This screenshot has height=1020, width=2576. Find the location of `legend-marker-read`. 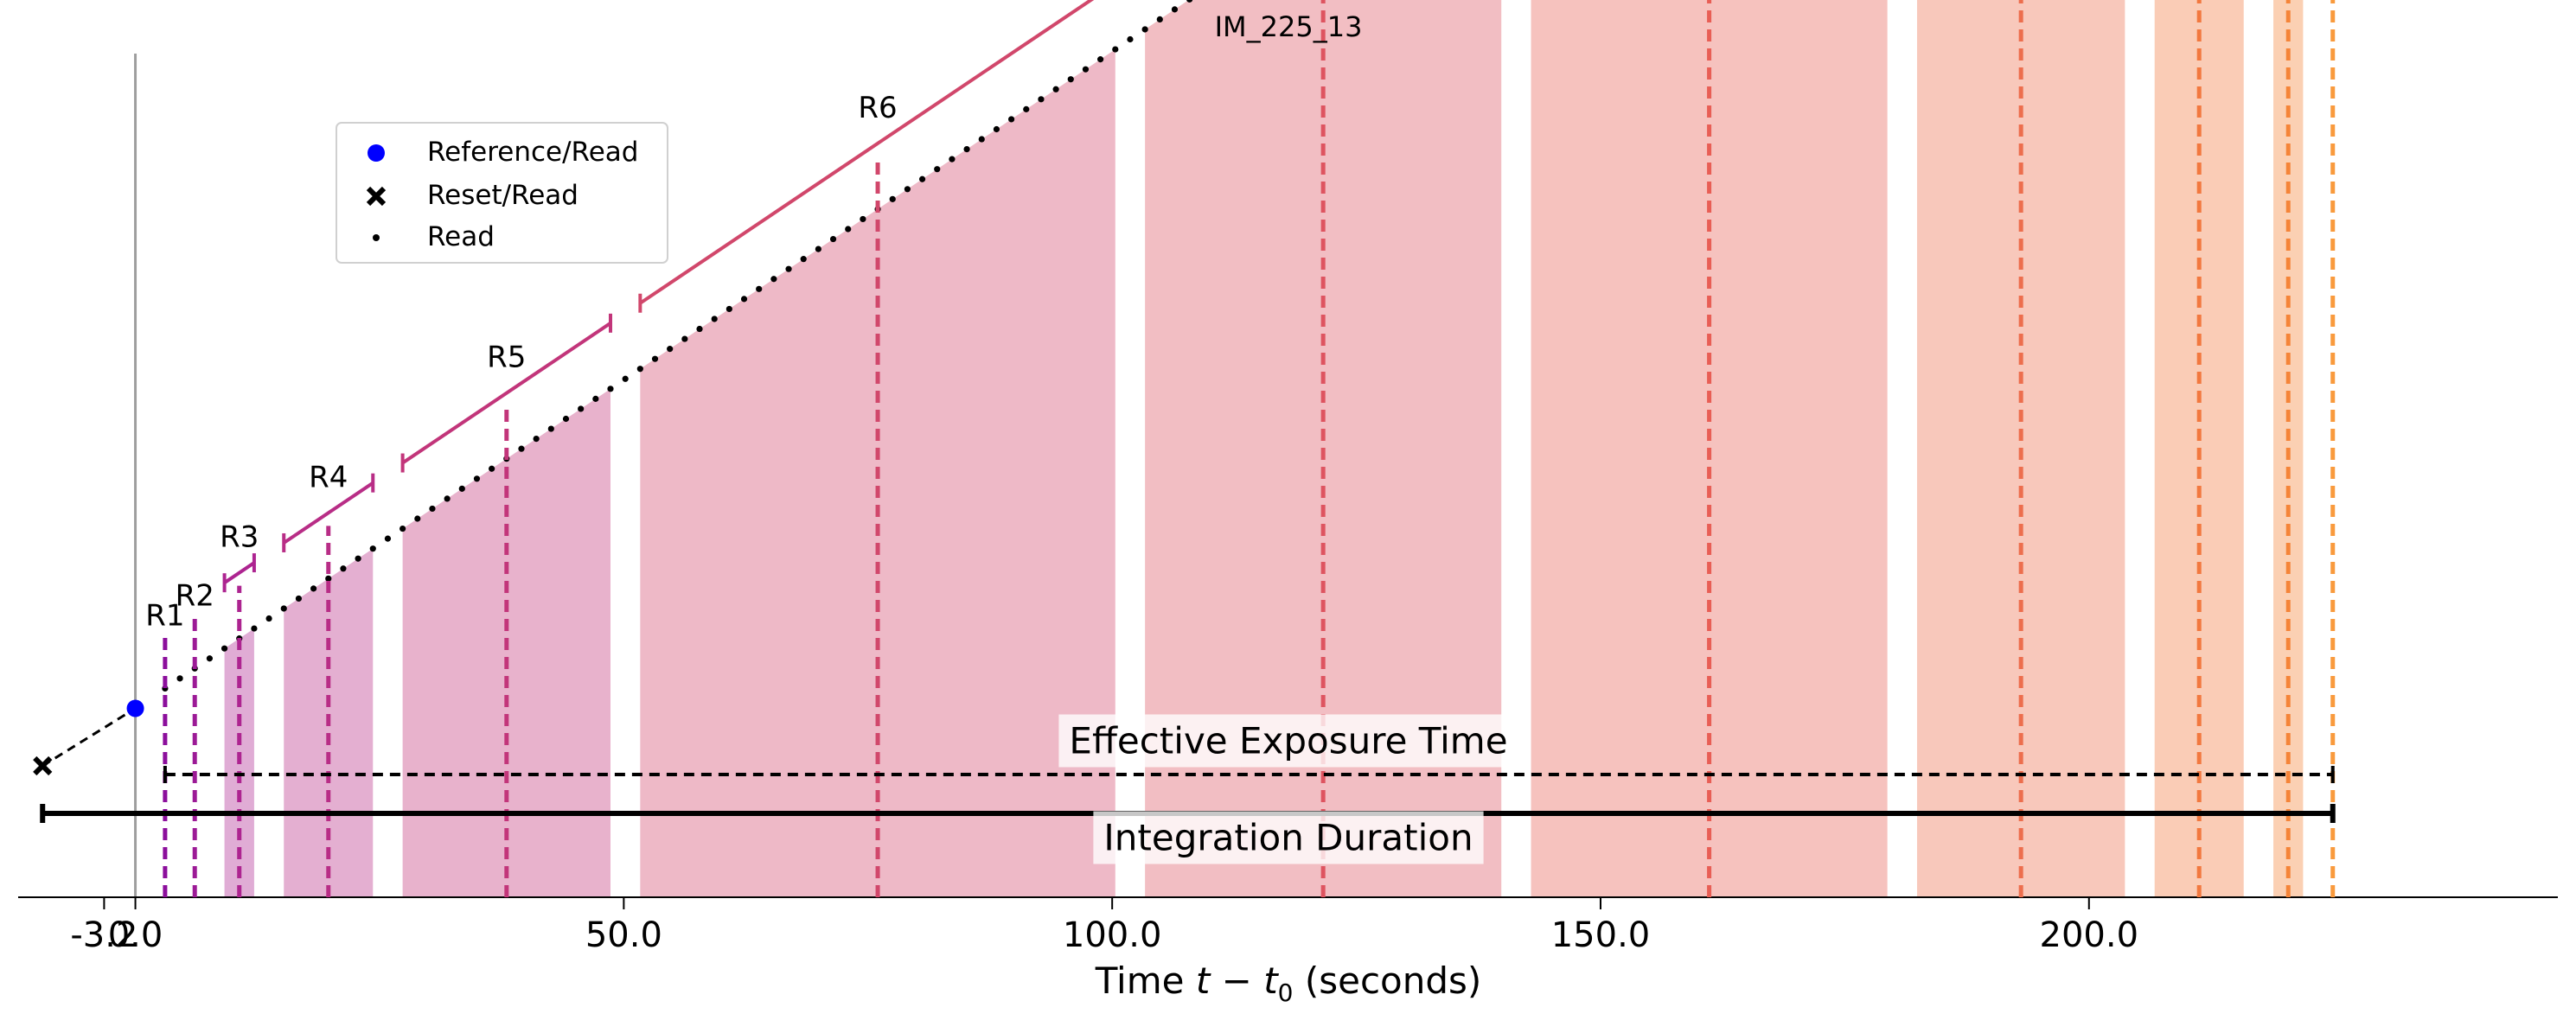

legend-marker-read is located at coordinates (377, 238).